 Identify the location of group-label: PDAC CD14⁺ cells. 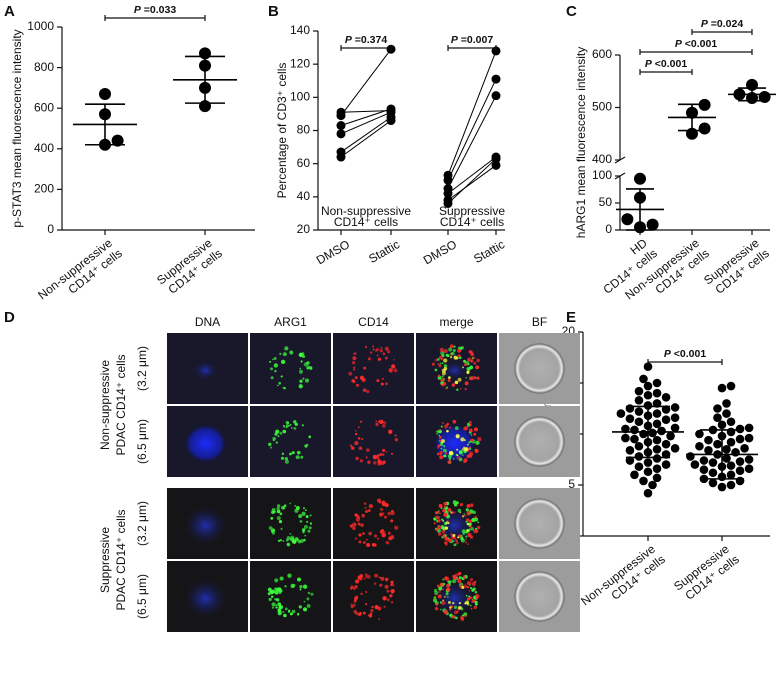
(121, 404).